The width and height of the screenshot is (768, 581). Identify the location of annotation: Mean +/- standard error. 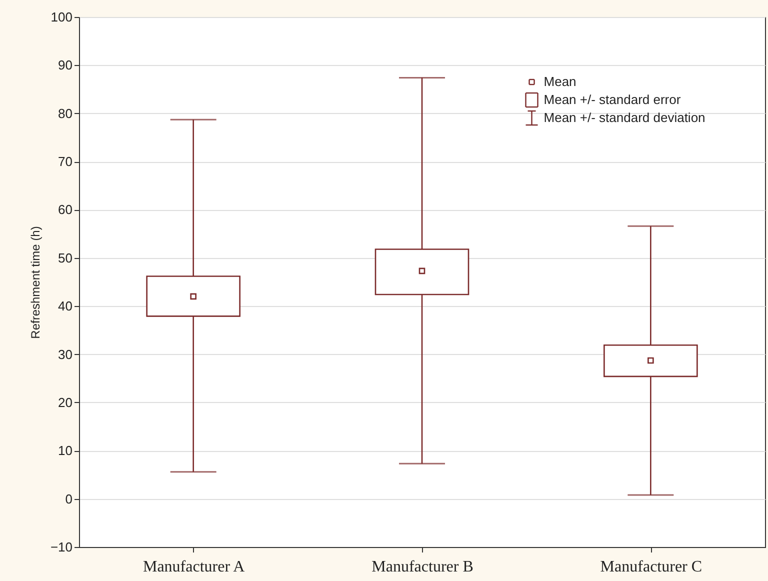
(613, 99).